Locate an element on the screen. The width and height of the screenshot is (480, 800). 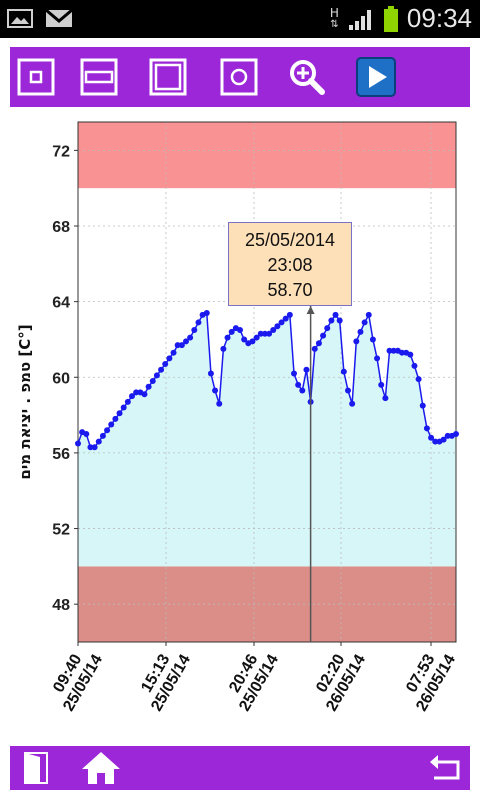
signal-icon is located at coordinates (359, 19).